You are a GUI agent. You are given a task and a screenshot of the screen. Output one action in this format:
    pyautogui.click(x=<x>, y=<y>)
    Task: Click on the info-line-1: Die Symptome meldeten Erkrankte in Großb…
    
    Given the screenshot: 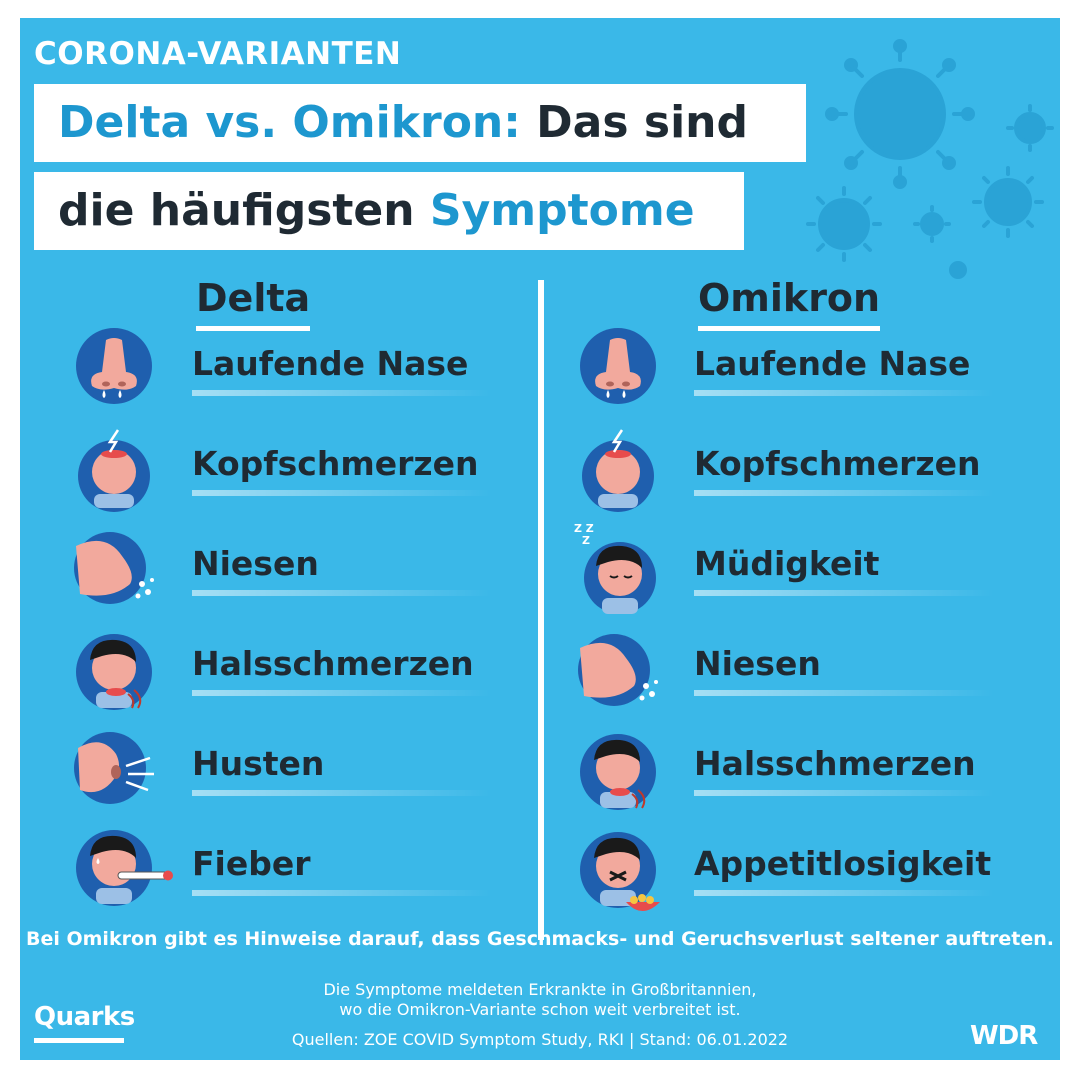 What is the action you would take?
    pyautogui.click(x=540, y=989)
    